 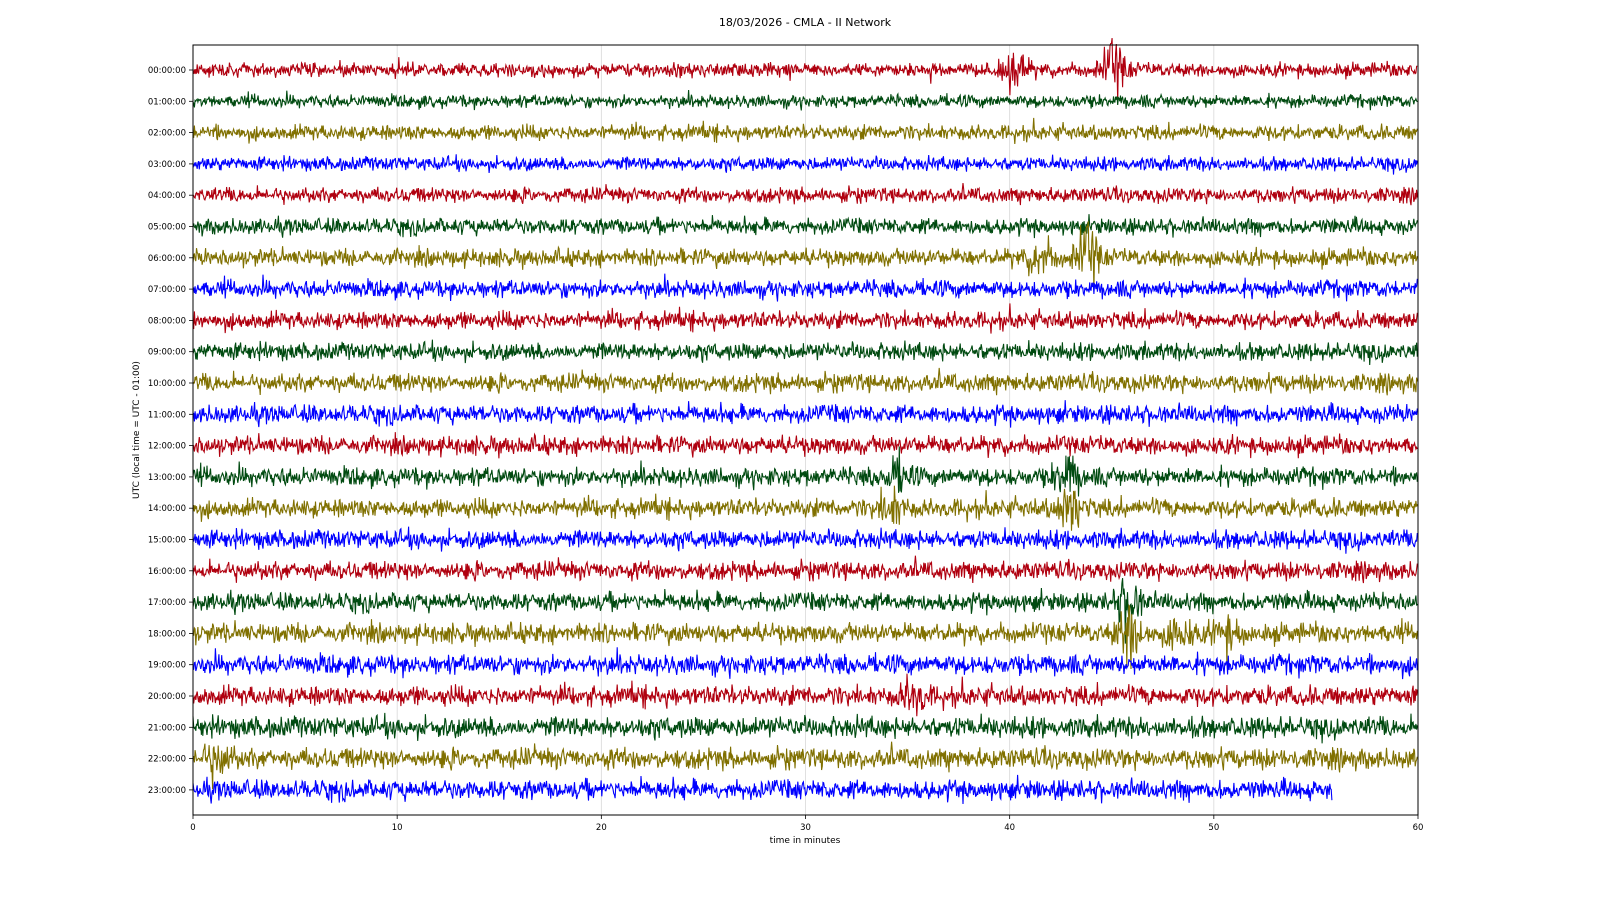 I want to click on x-ticks: 0 10 20 30 40 50 60, so click(x=806, y=824).